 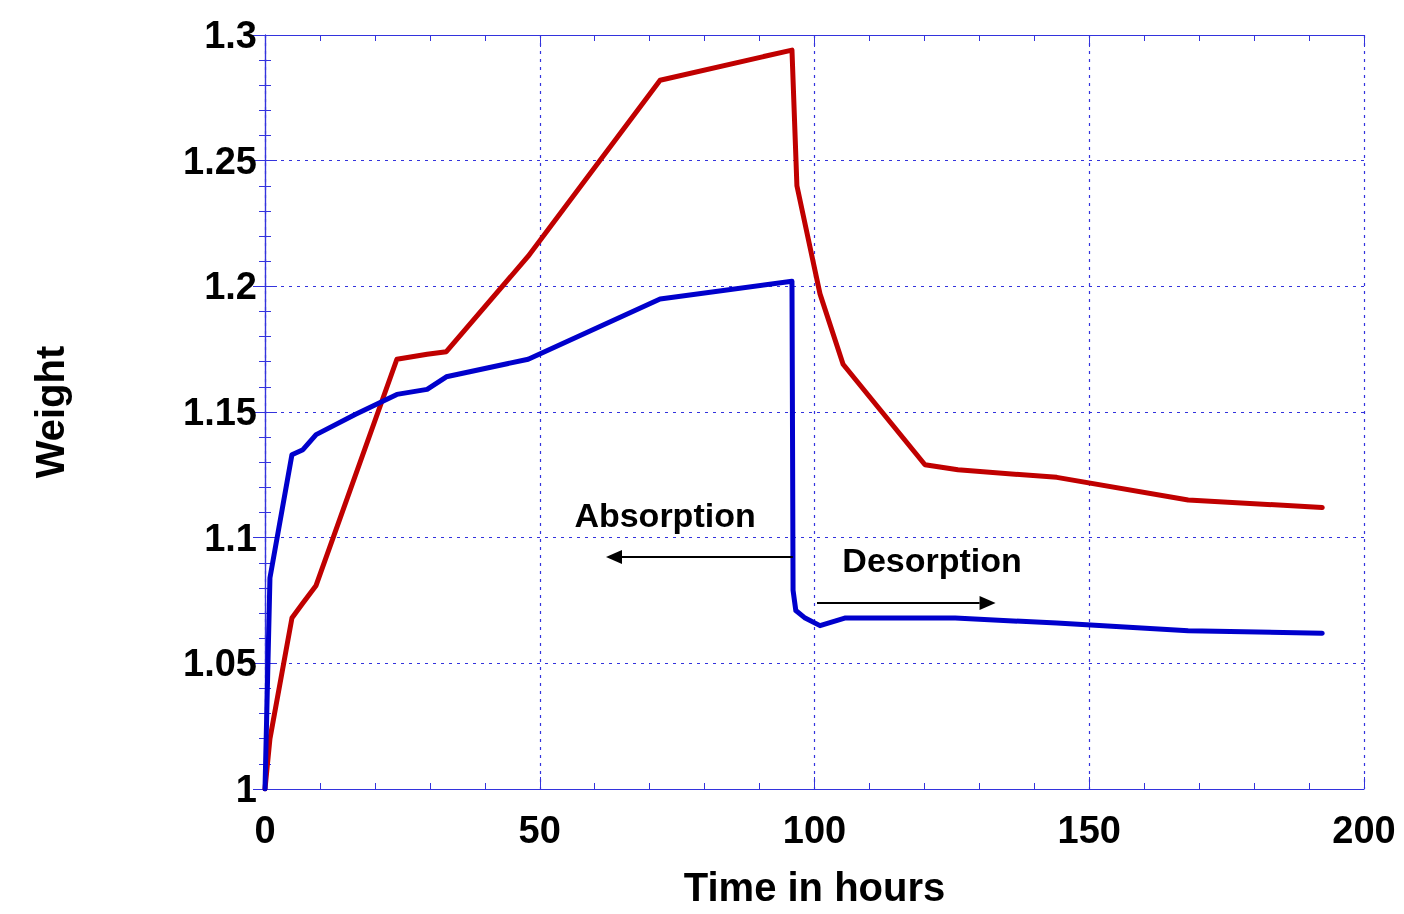 What do you see at coordinates (220, 160) in the screenshot?
I see `y-tick-label: 1.25` at bounding box center [220, 160].